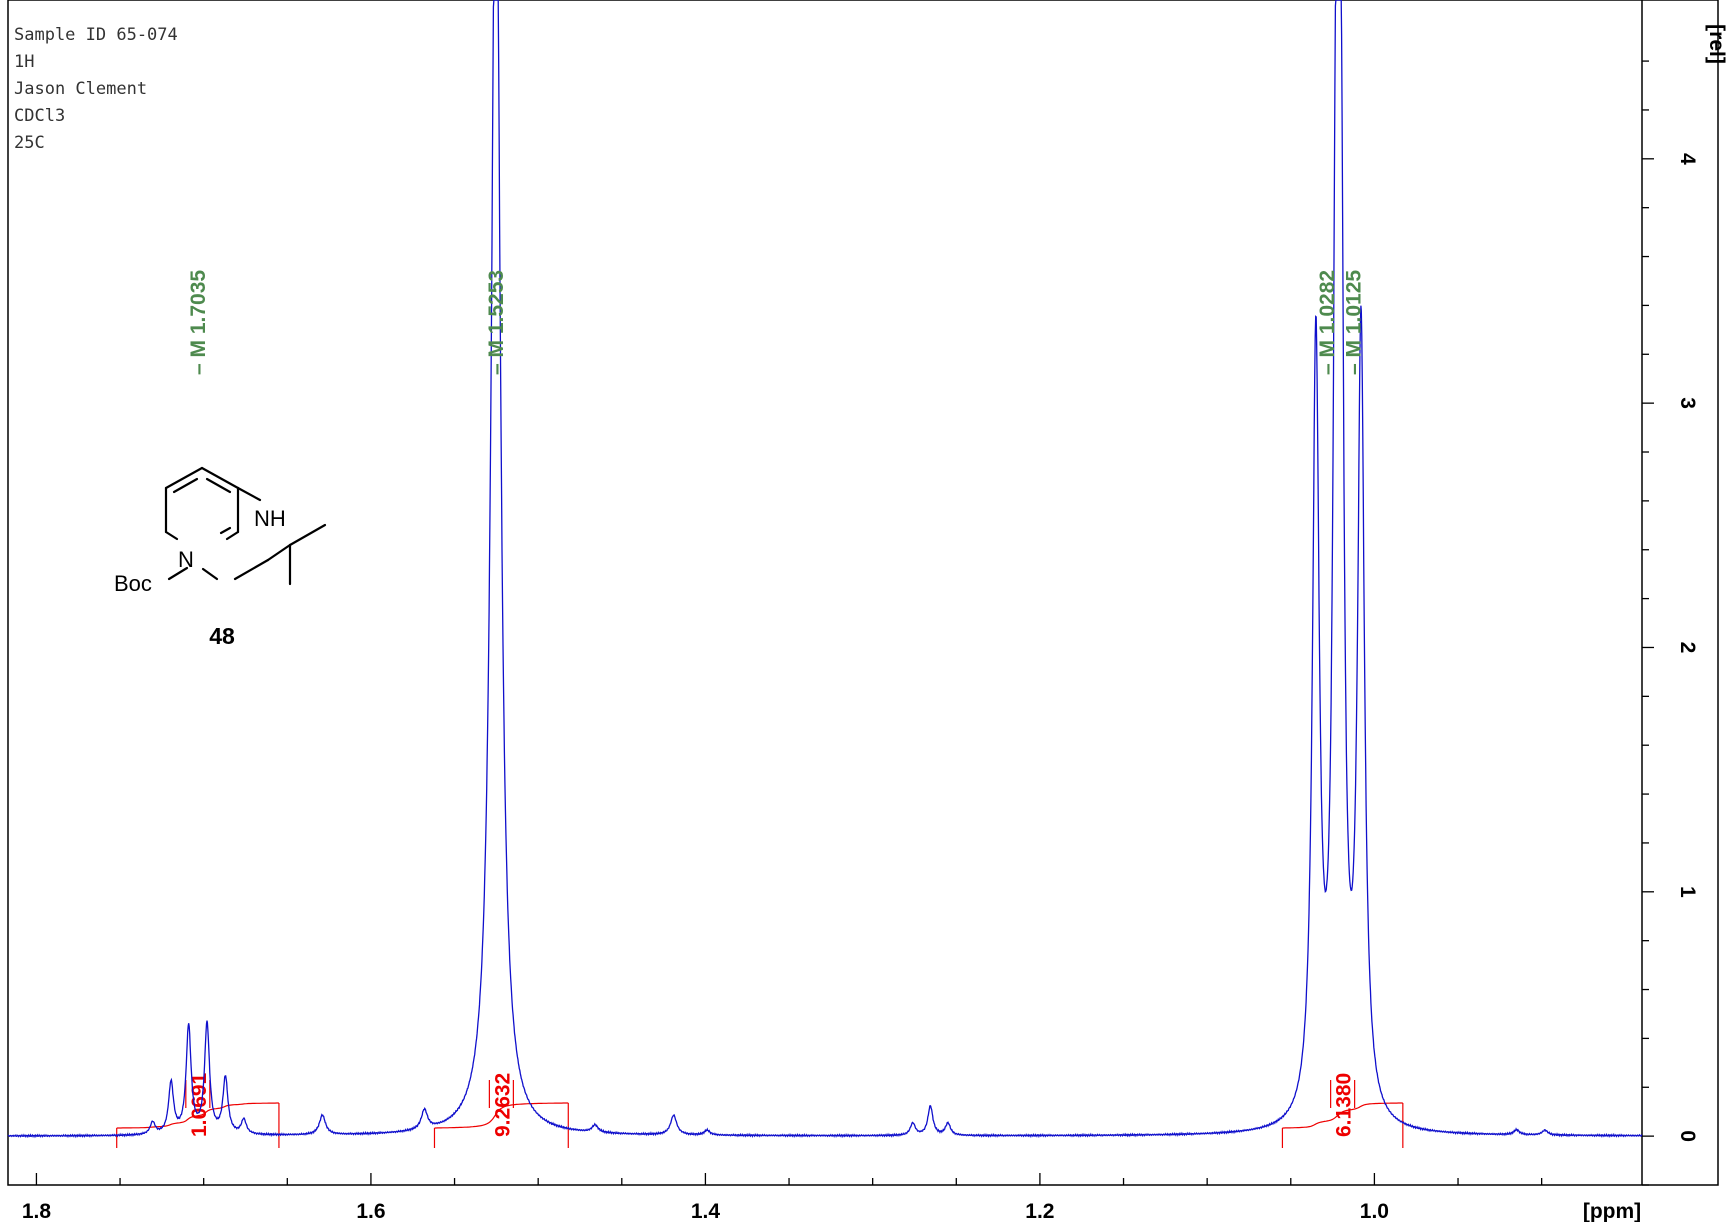 This screenshot has width=1734, height=1222. I want to click on integral-curves: 1.0691 9.2632 6.1380, so click(760, 1110).